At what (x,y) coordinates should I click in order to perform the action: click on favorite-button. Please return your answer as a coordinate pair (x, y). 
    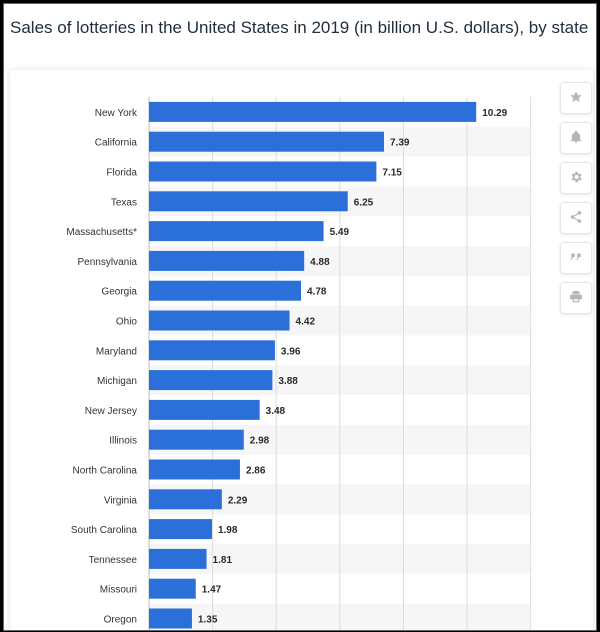
    Looking at the image, I should click on (576, 98).